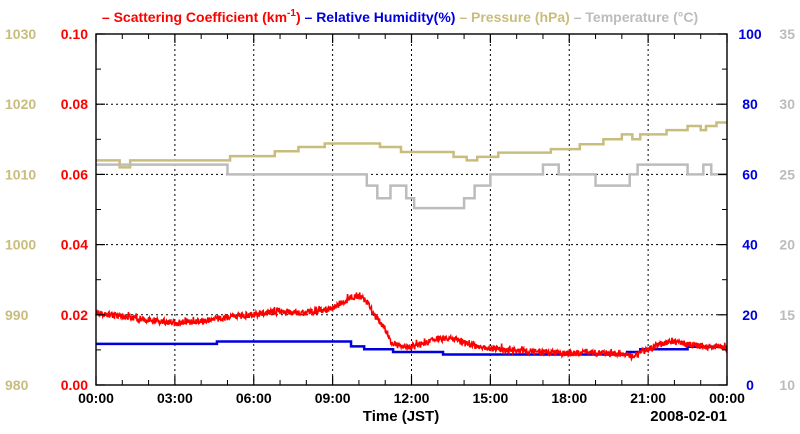 This screenshot has height=434, width=800. I want to click on pressure-tick-label: 990, so click(17, 315).